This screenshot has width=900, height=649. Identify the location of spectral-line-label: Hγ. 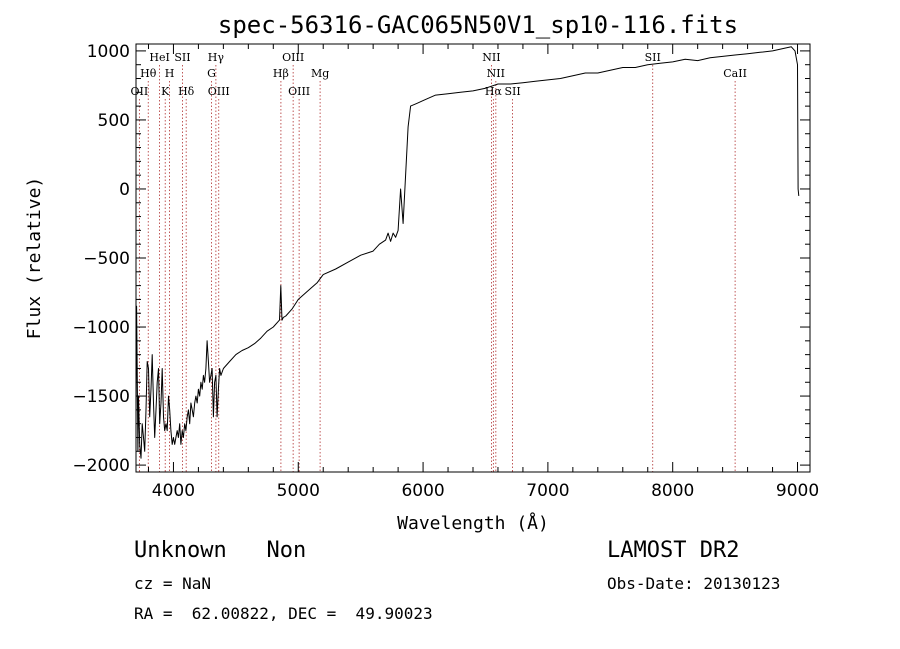
(216, 57).